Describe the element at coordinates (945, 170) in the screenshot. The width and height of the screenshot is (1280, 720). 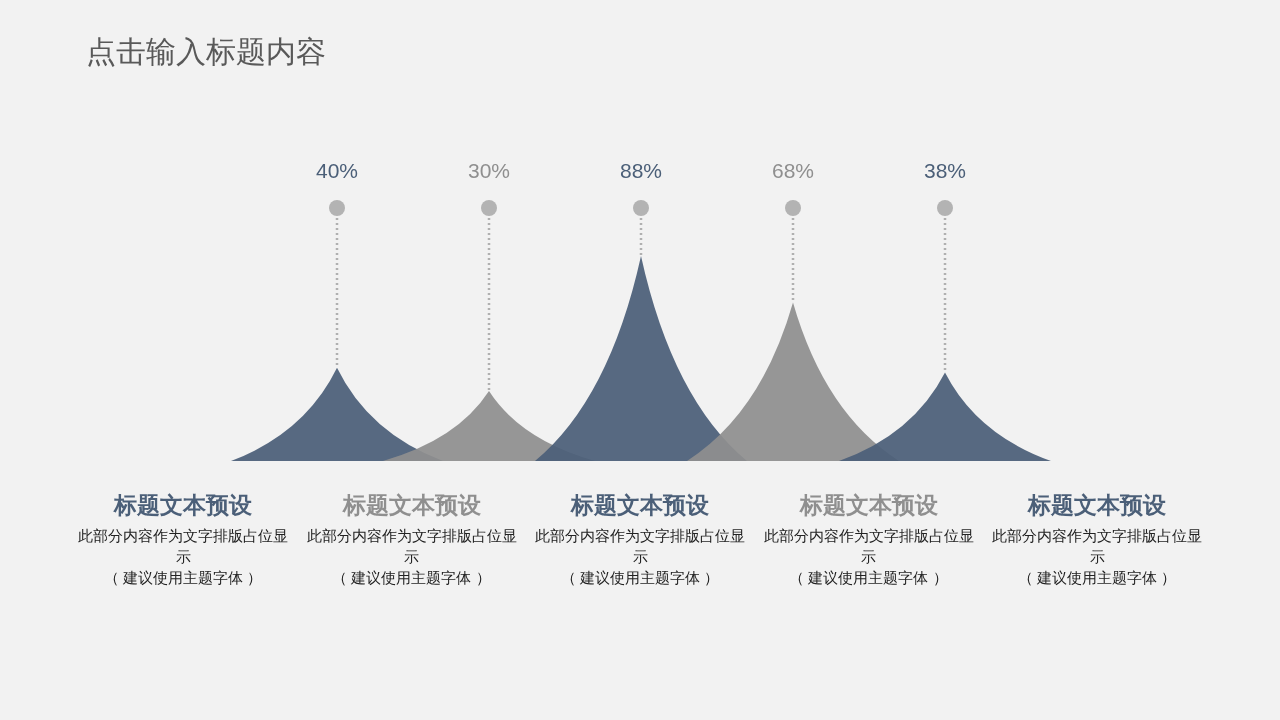
I see `data-label: 38%` at that location.